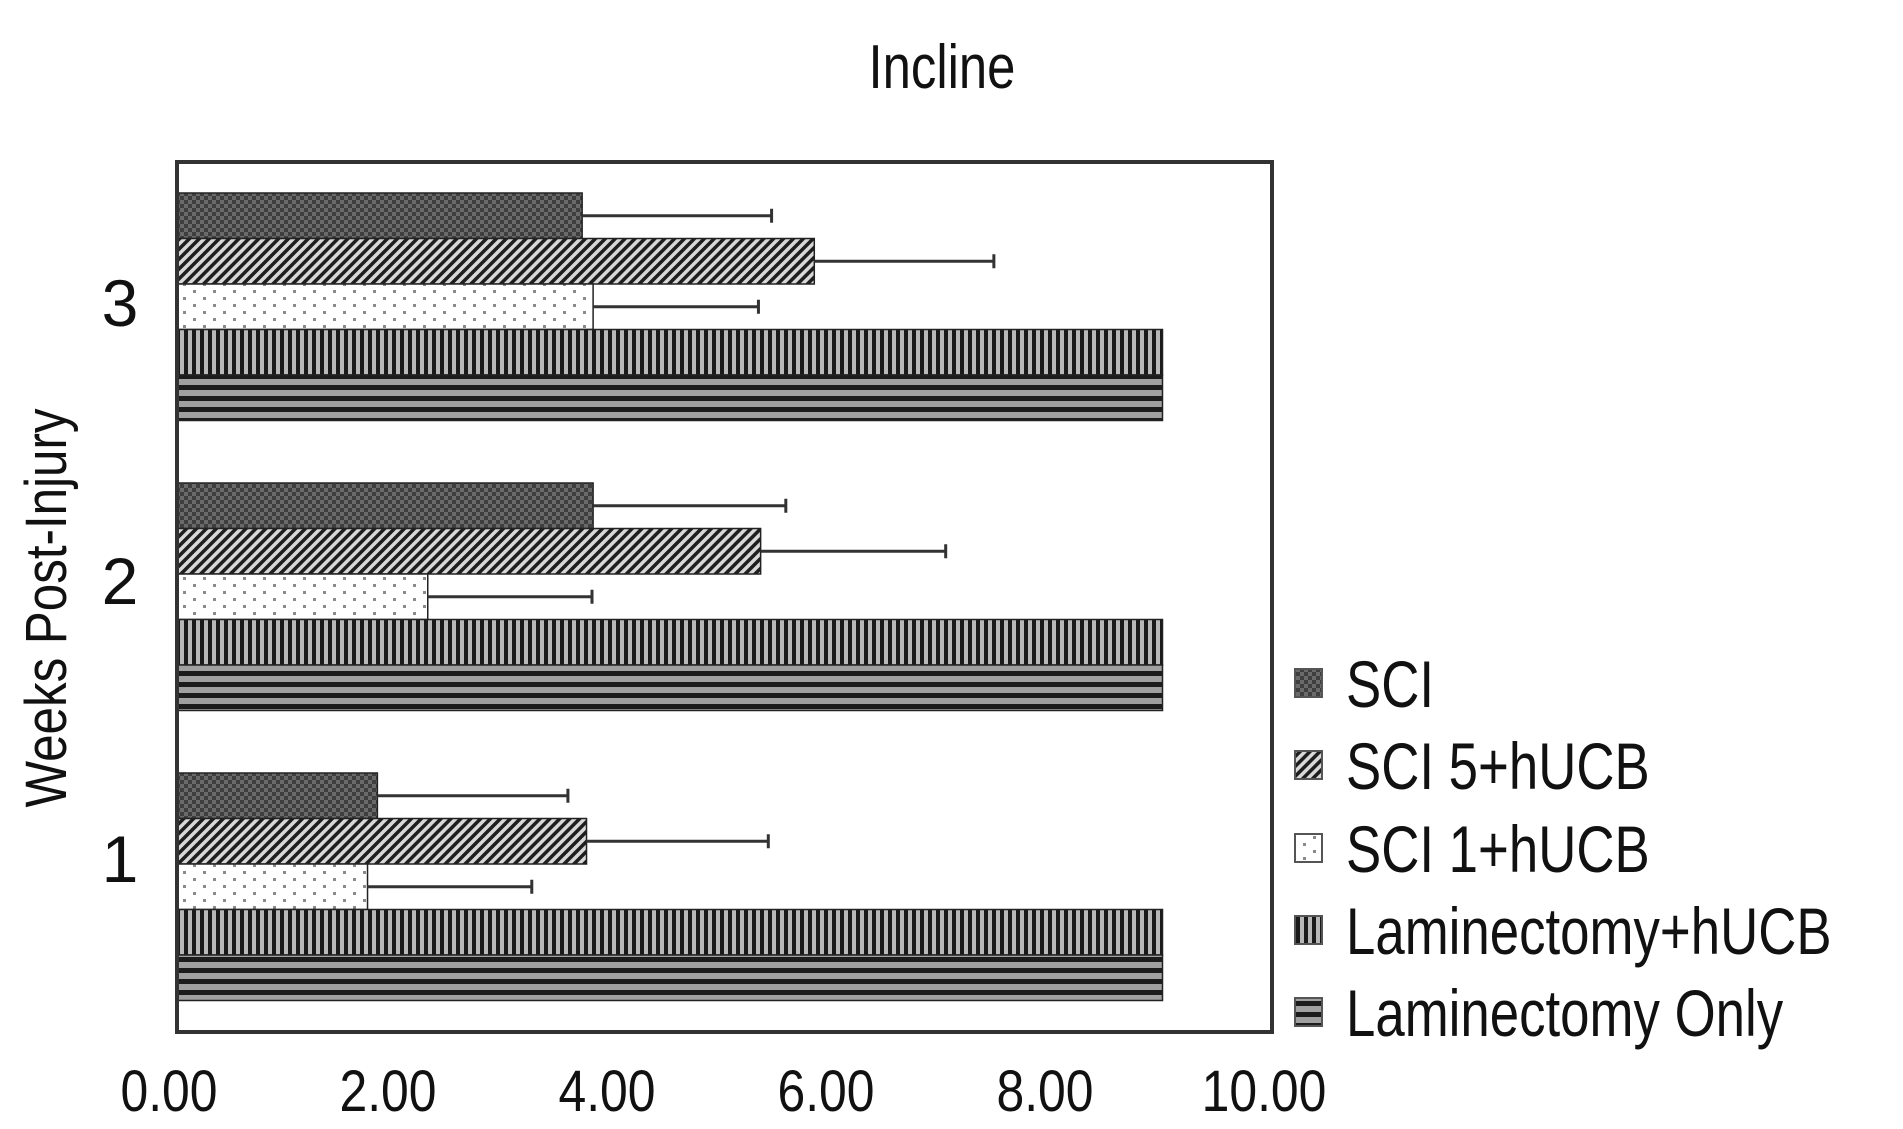 The width and height of the screenshot is (1903, 1129). Describe the element at coordinates (1589, 931) in the screenshot. I see `legend-label: Laminectomy+hUCB` at that location.